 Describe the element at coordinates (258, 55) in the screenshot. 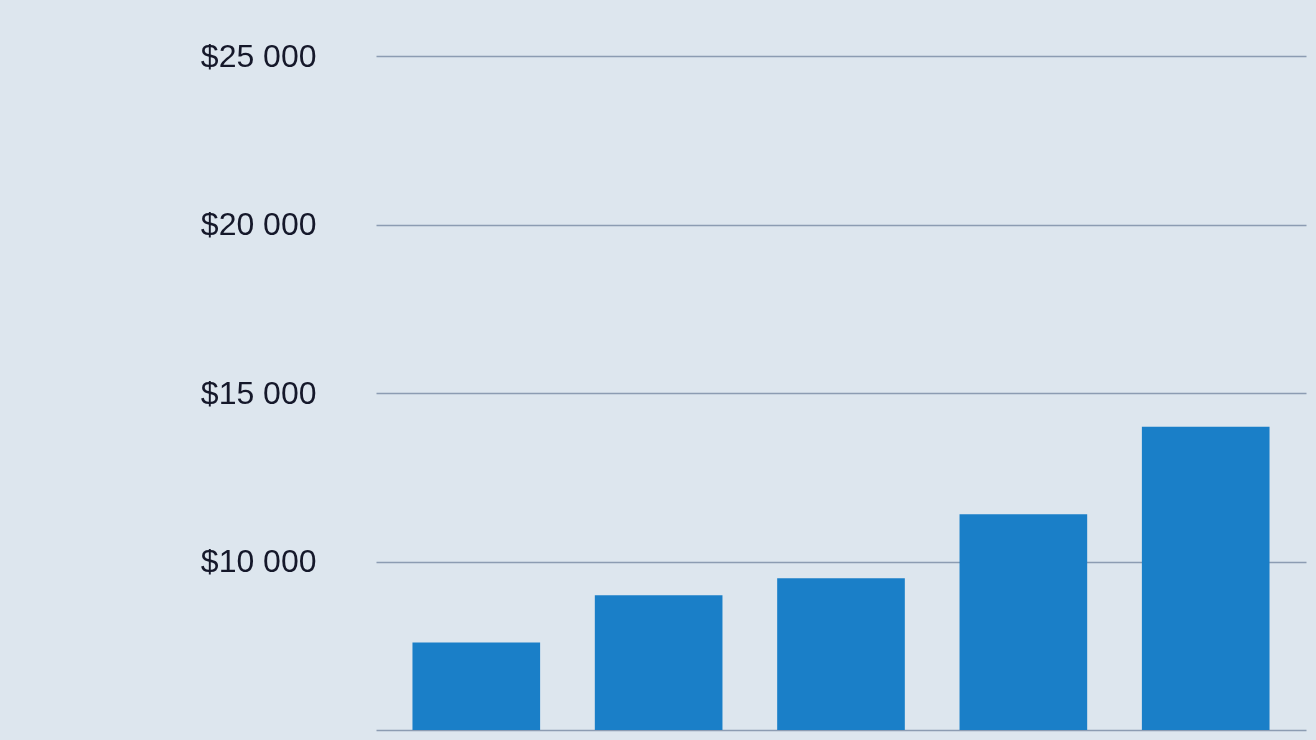

I see `y-tick-label: $25 000` at that location.